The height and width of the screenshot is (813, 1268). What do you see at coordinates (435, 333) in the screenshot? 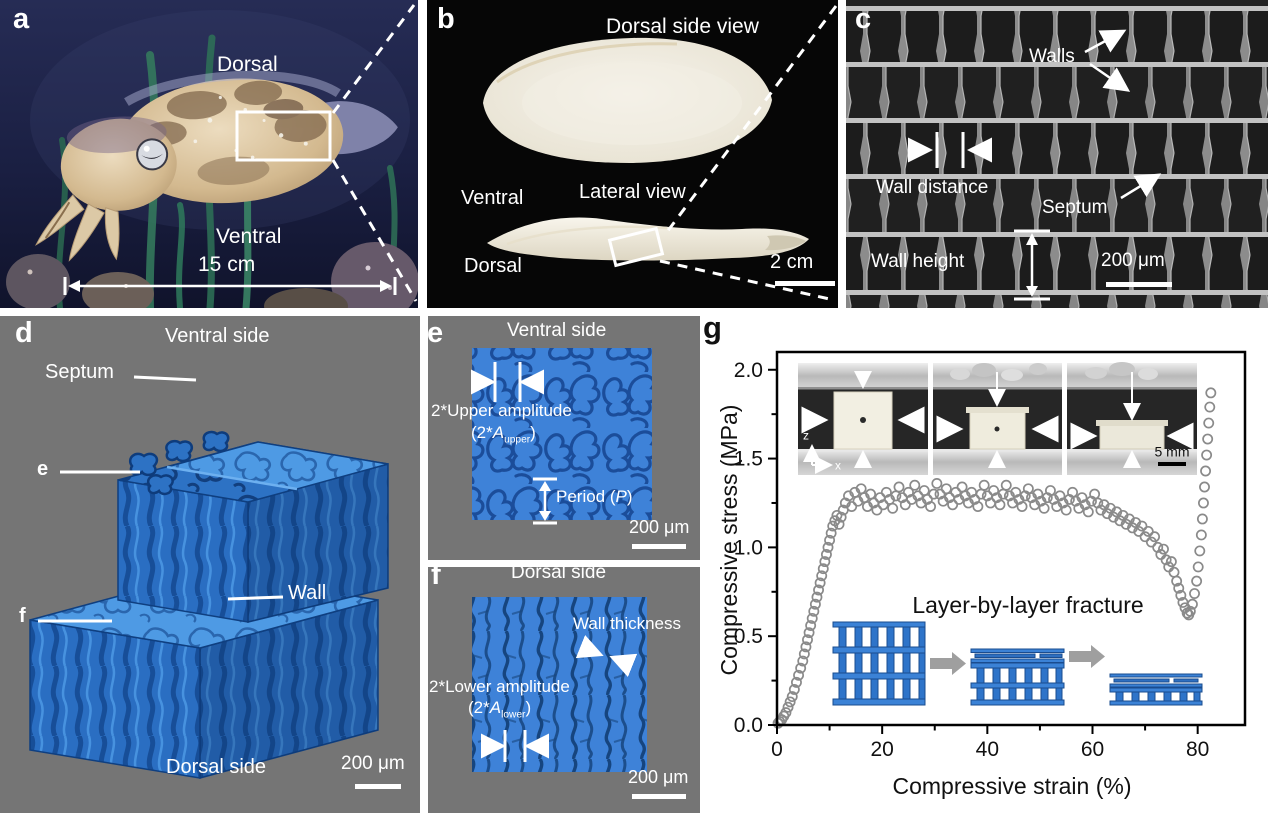
I see `panel-letter-e: e` at bounding box center [435, 333].